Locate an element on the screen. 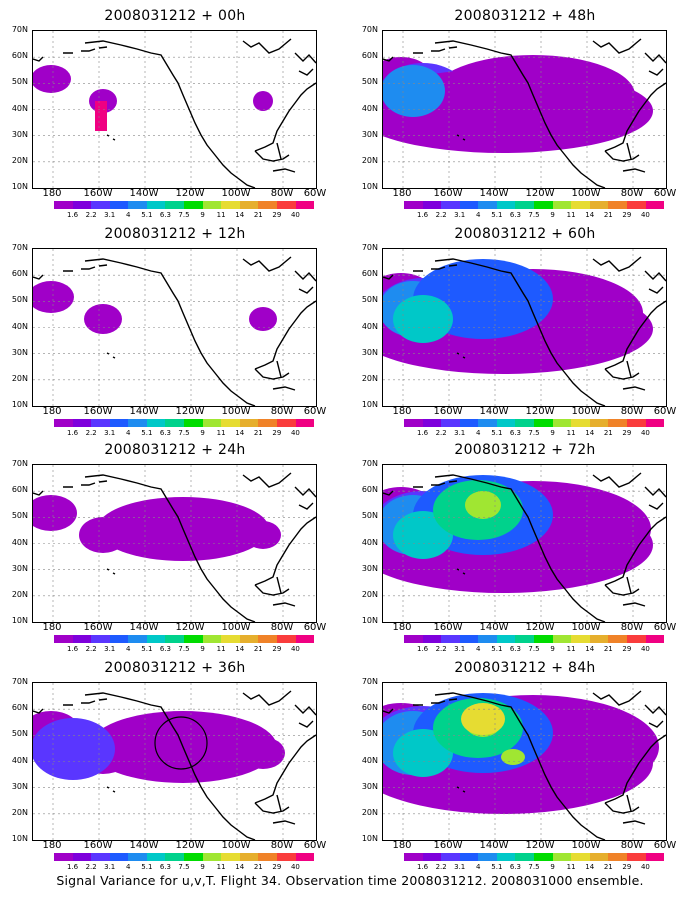 The image size is (700, 900). colorbar-label: 11 is located at coordinates (221, 215).